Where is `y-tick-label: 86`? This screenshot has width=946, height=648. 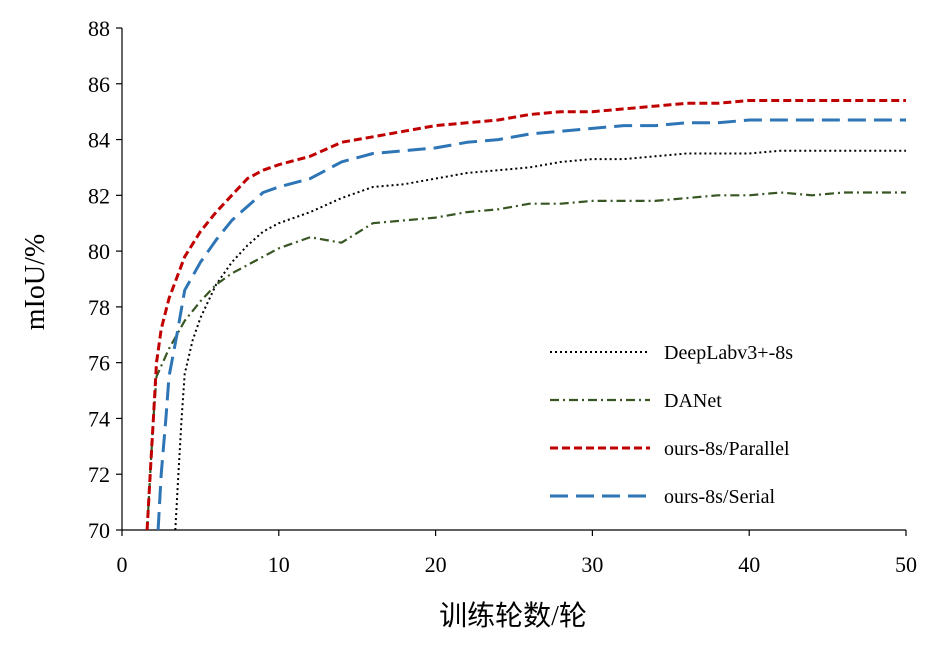
y-tick-label: 86 is located at coordinates (99, 84).